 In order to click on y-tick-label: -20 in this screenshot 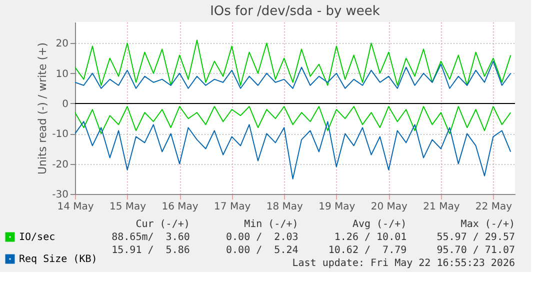, I will do `click(60, 164)`.